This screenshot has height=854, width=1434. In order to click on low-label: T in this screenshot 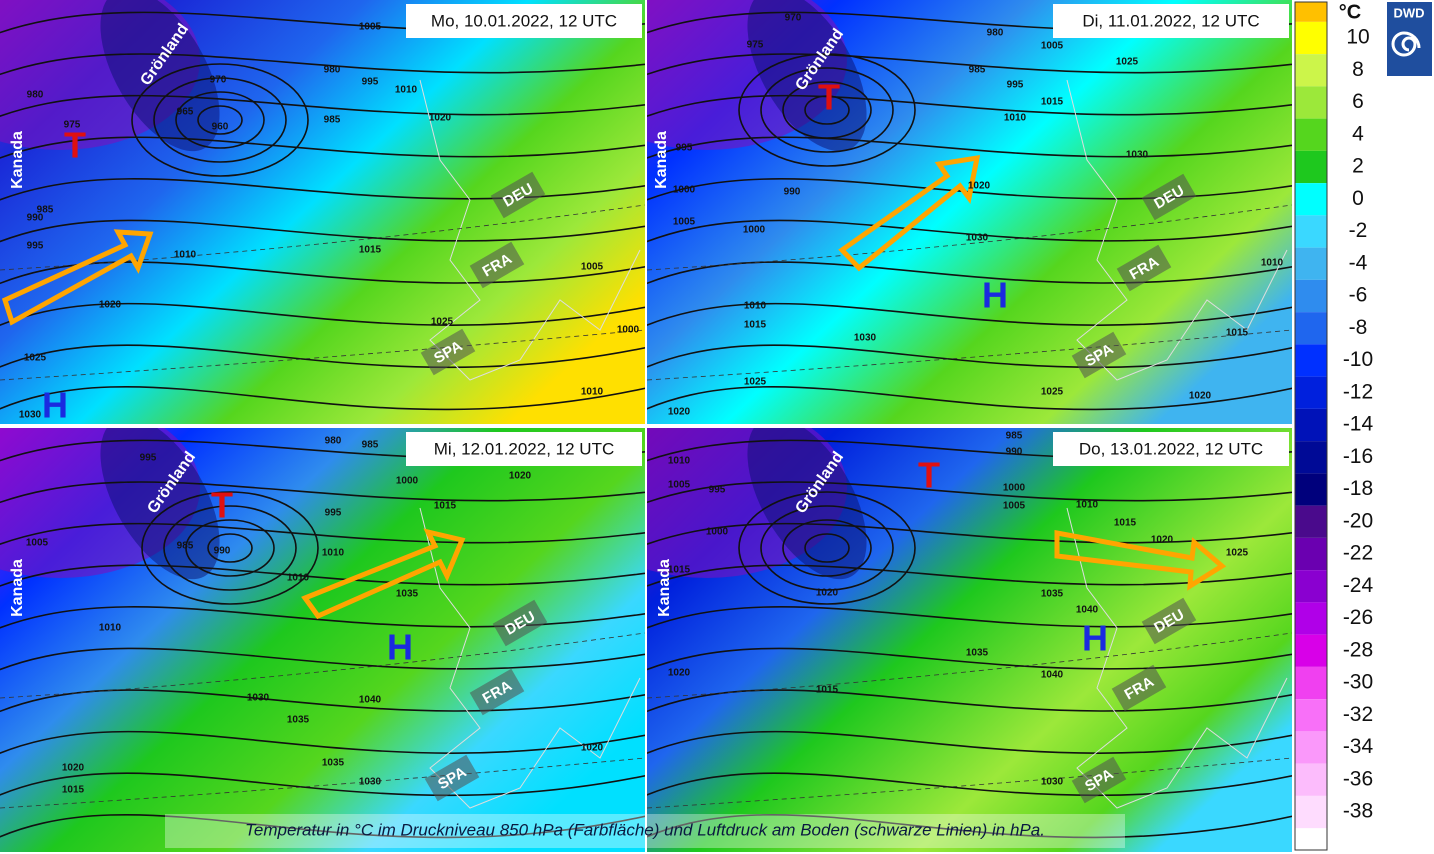, I will do `click(75, 145)`.